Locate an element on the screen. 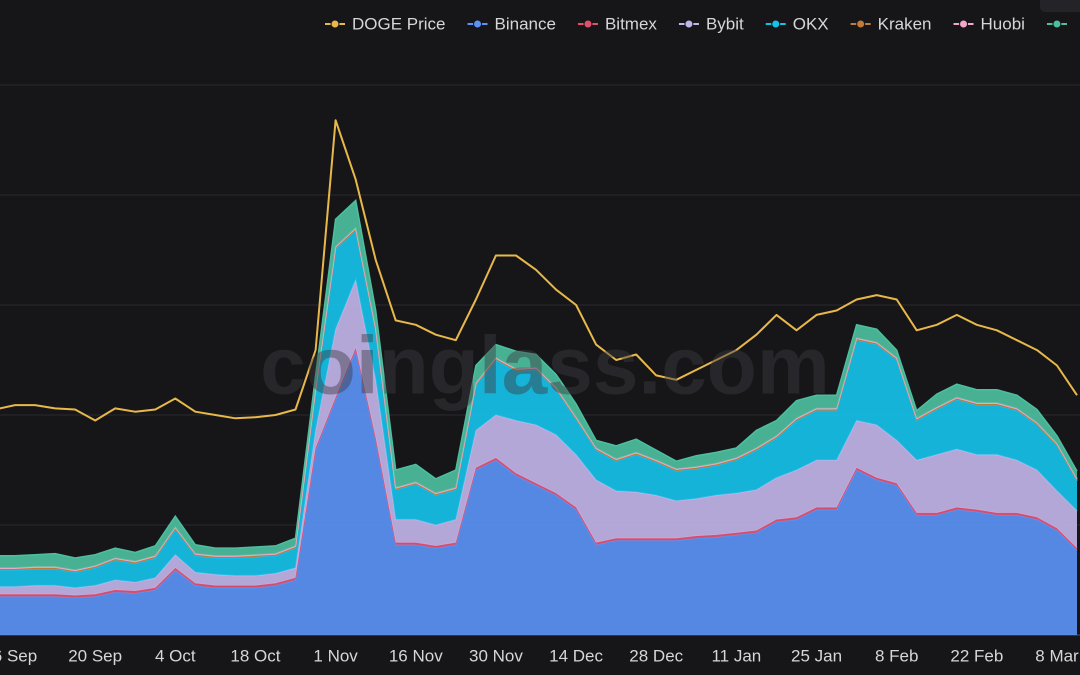 The height and width of the screenshot is (675, 1080). legend-item: Binance is located at coordinates (511, 23).